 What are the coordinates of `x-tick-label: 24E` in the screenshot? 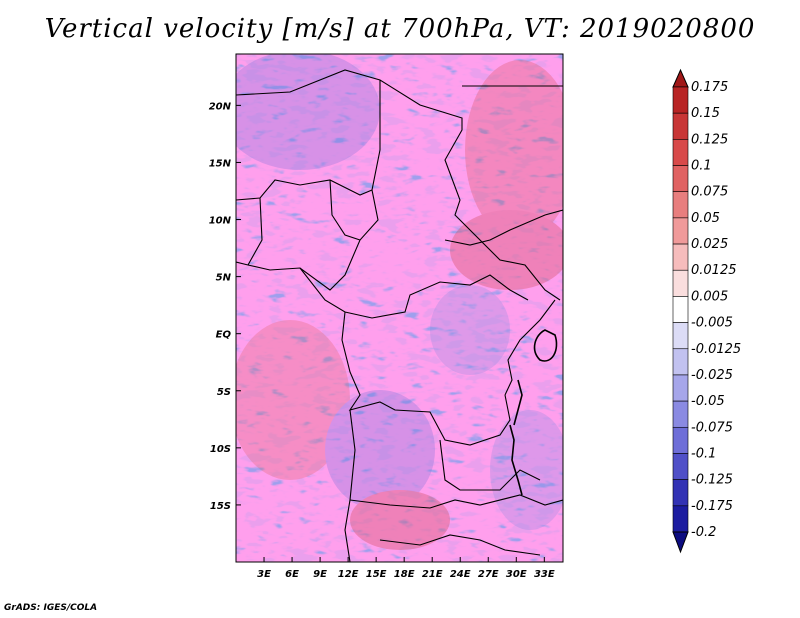 It's located at (460, 574).